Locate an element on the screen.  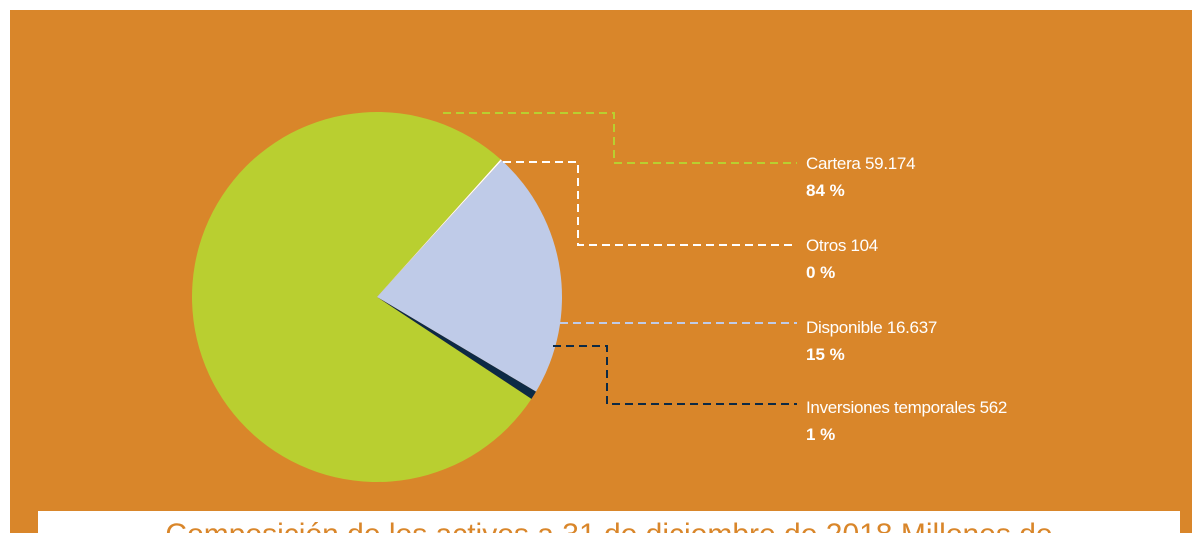
slice-label: Cartera 59.174 is located at coordinates (860, 163).